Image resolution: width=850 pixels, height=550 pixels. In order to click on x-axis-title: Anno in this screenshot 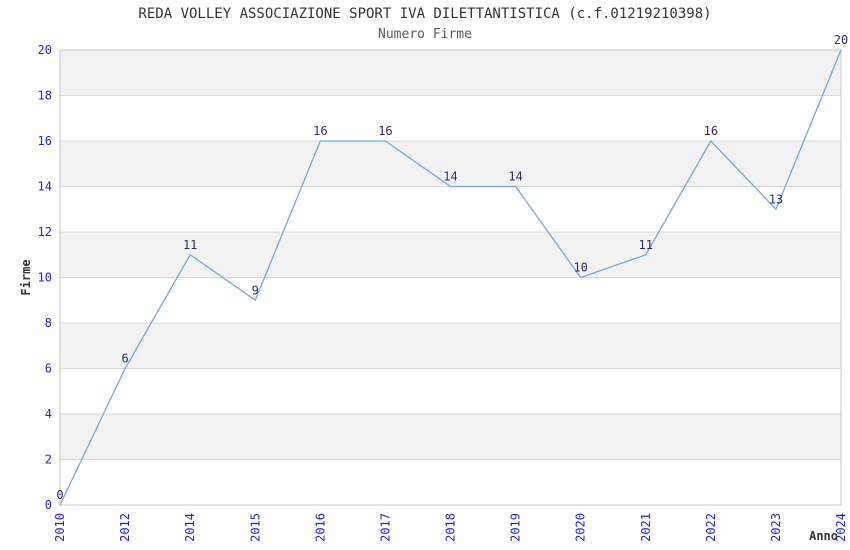, I will do `click(823, 536)`.